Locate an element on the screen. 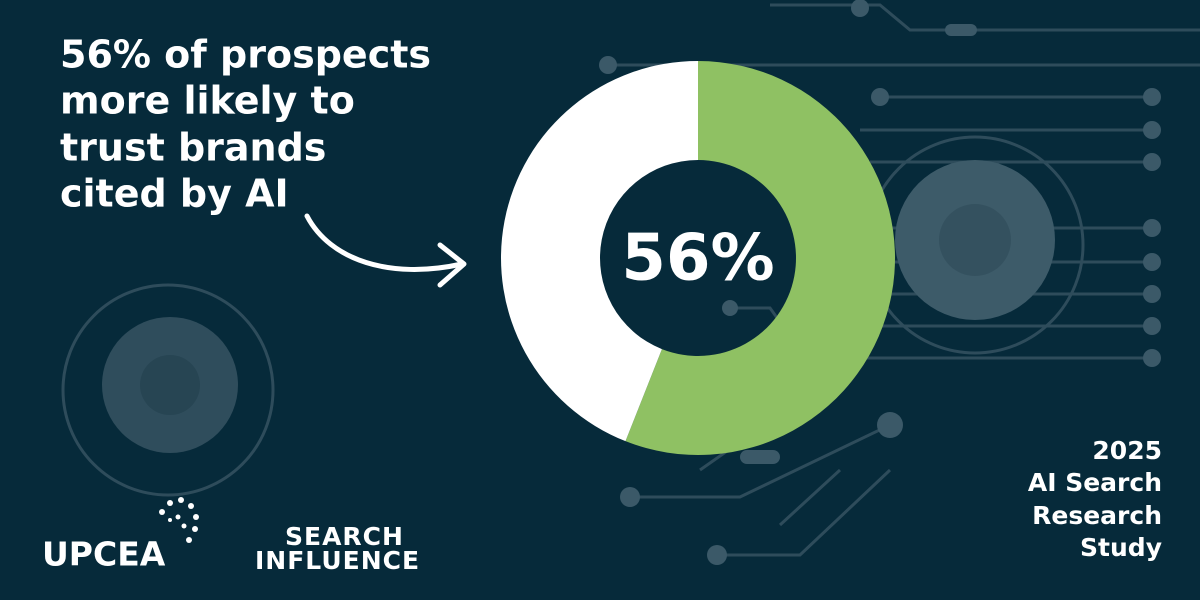  logo-text: UPCEA is located at coordinates (104, 554).